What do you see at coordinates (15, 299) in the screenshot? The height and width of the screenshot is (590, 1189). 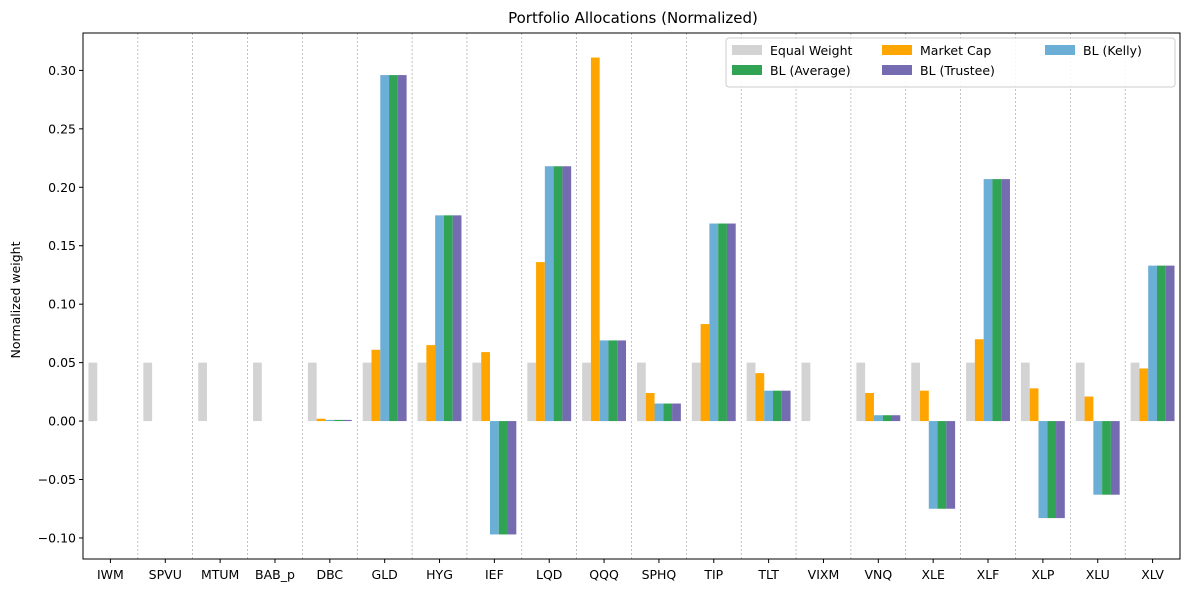 I see `y-axis-label: Normalized weight` at bounding box center [15, 299].